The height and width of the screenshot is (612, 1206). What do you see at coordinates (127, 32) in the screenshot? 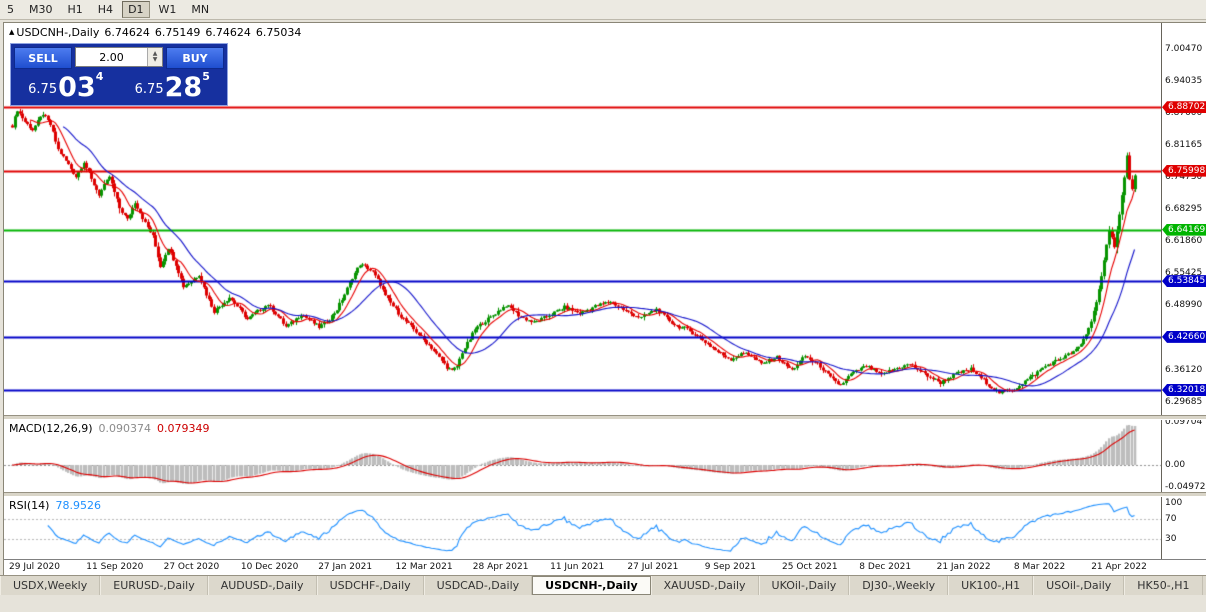
I see `ohlc-open: 6.74624` at bounding box center [127, 32].